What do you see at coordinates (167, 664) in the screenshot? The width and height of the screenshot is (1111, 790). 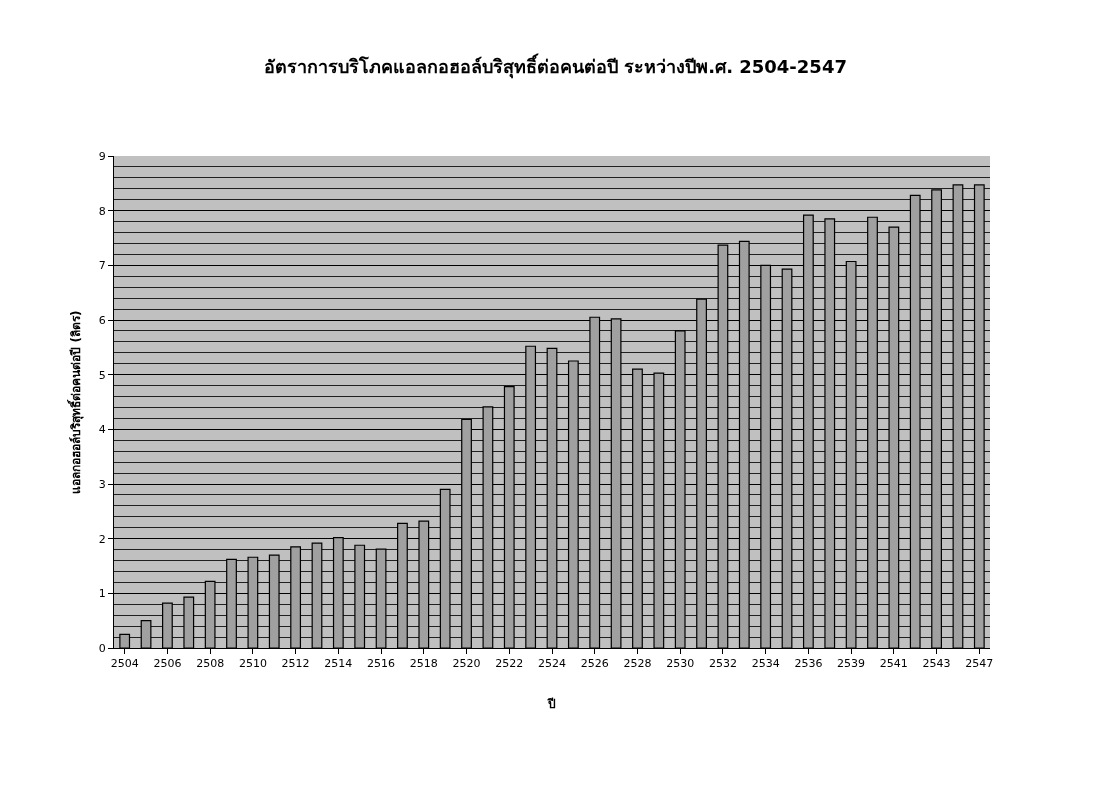 I see `x-tick-label: 2506` at bounding box center [167, 664].